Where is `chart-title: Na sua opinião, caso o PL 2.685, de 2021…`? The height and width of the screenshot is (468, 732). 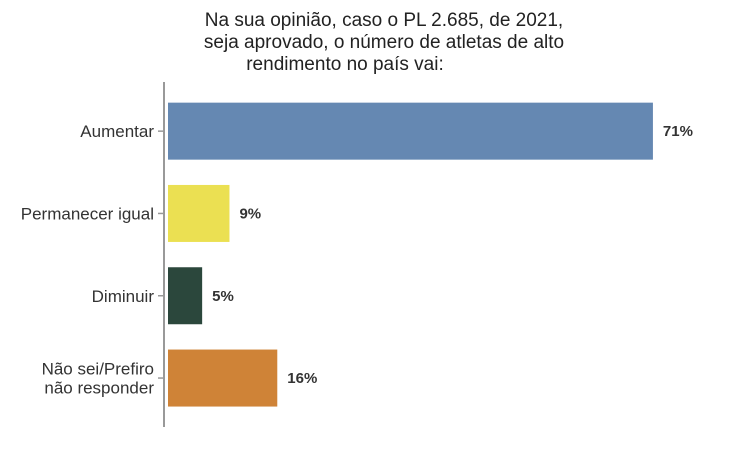
chart-title: Na sua opinião, caso o PL 2.685, de 2021… is located at coordinates (384, 42).